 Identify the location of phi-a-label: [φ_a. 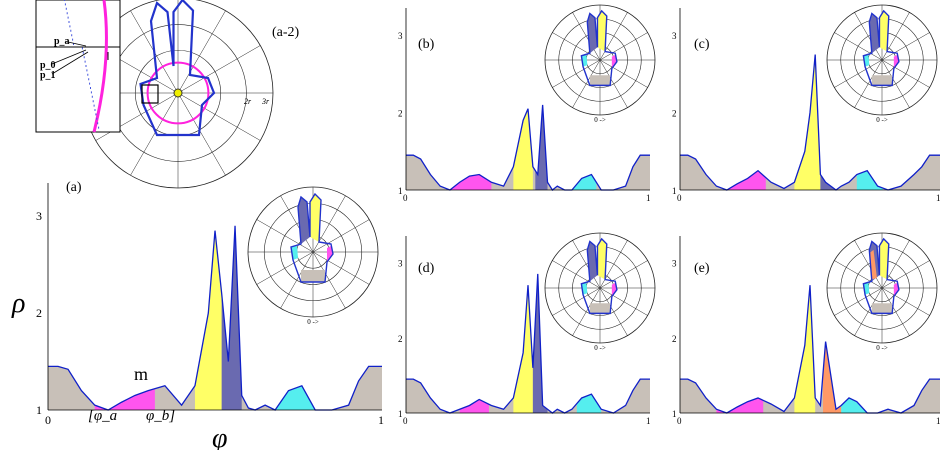
(102, 416).